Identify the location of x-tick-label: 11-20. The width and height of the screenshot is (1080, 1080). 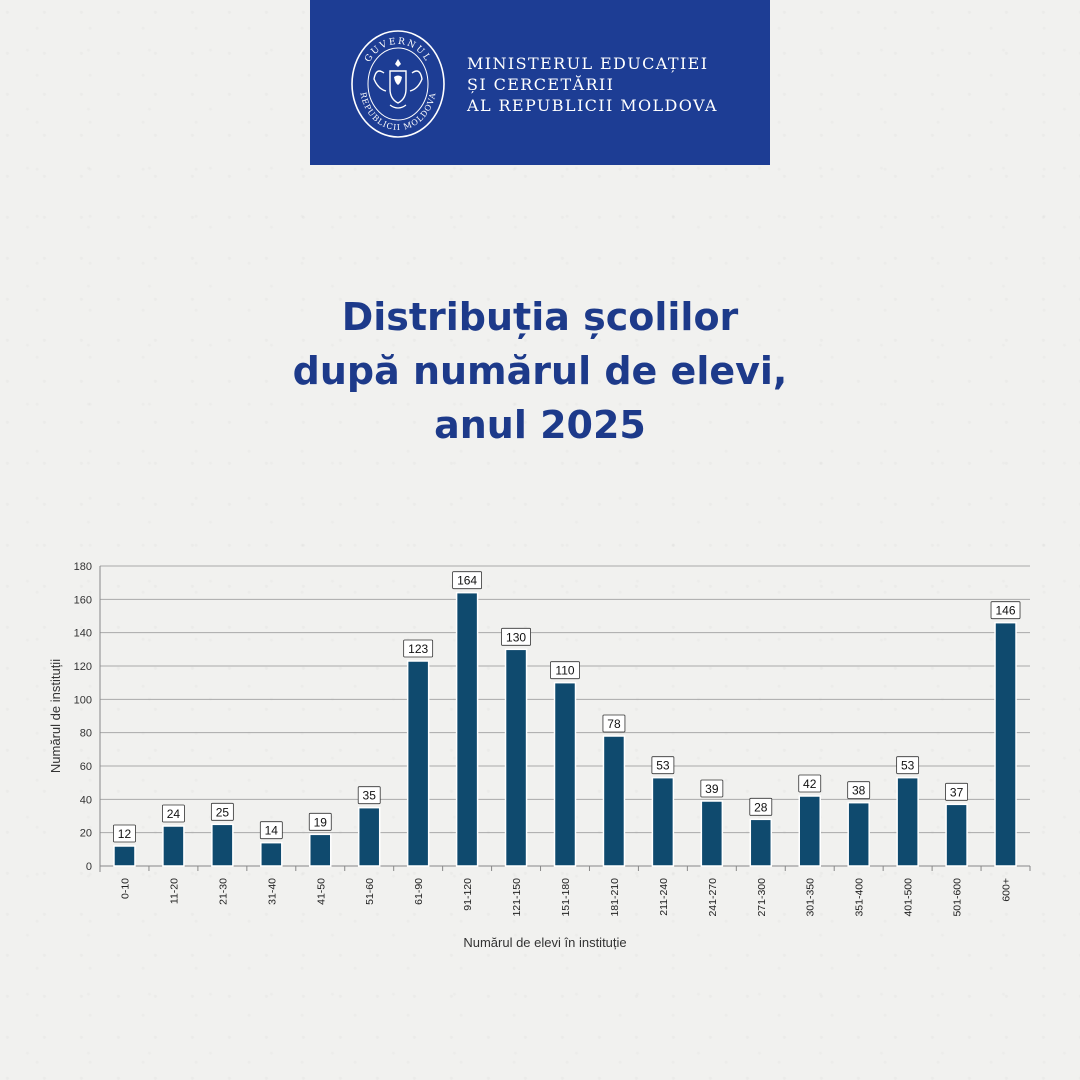
(174, 891).